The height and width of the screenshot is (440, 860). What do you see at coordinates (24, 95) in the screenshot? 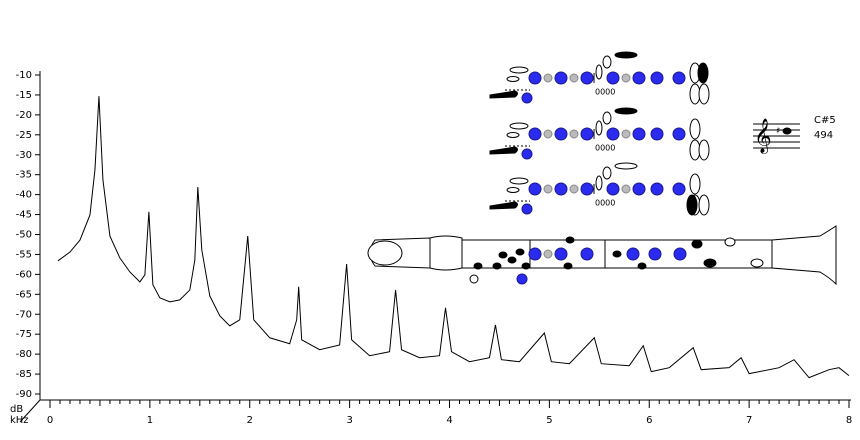
I see `y-tick-label: -15` at bounding box center [24, 95].